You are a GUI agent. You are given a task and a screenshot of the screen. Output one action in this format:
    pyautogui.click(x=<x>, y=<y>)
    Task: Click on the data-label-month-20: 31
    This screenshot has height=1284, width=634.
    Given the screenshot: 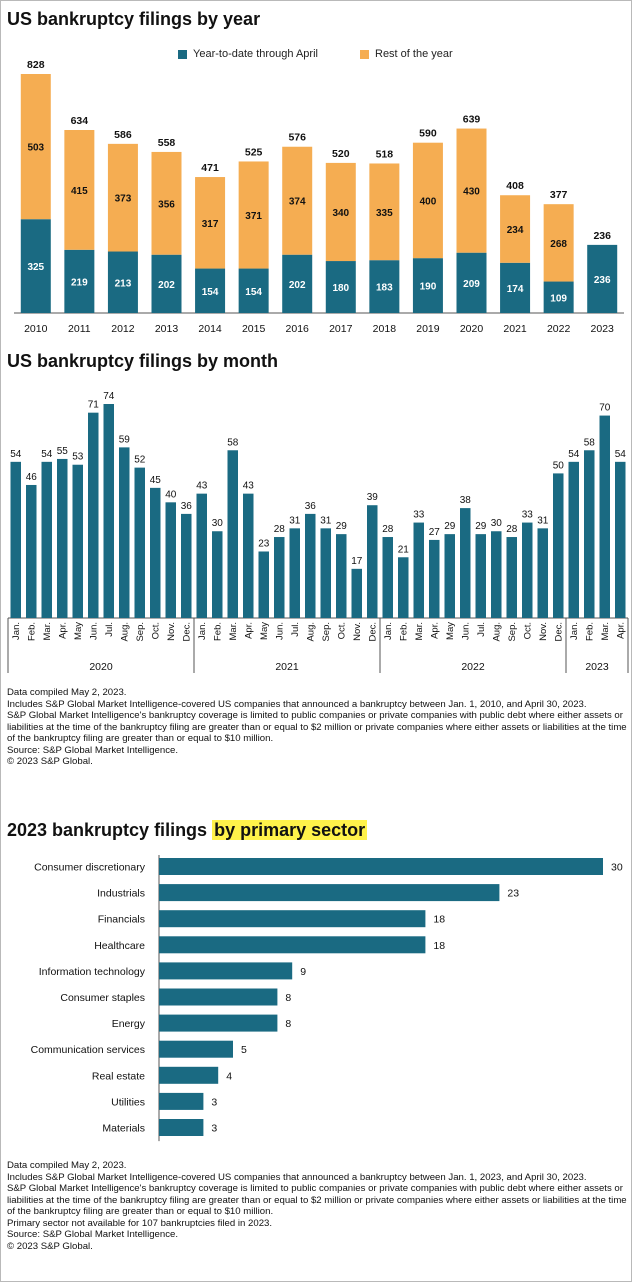 What is the action you would take?
    pyautogui.click(x=326, y=520)
    